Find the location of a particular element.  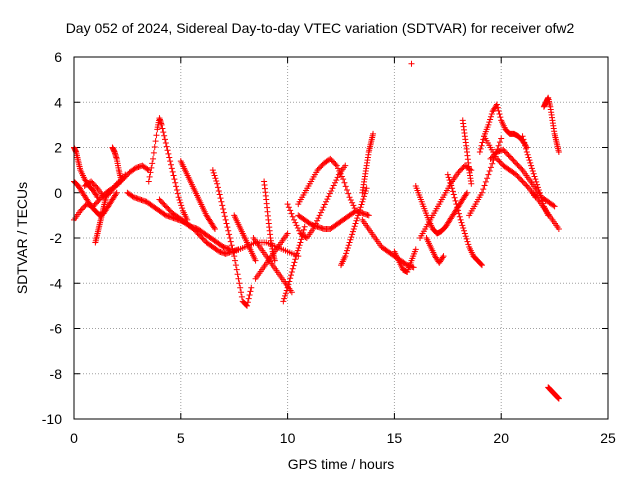

series-s26 is located at coordinates (411, 63).